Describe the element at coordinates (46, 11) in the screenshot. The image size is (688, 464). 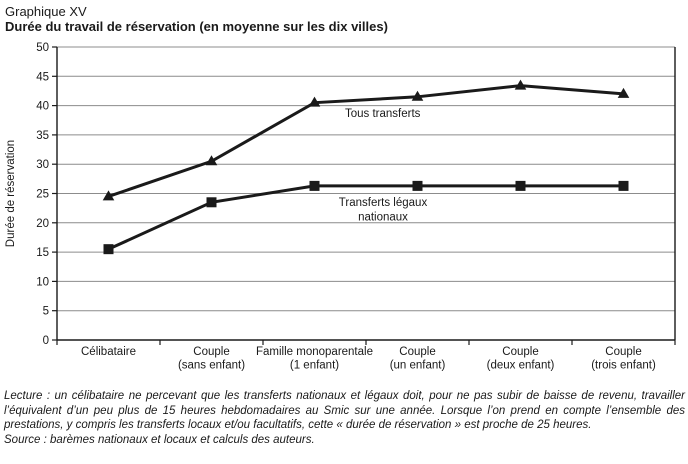
I see `chart-kicker: Graphique XV` at that location.